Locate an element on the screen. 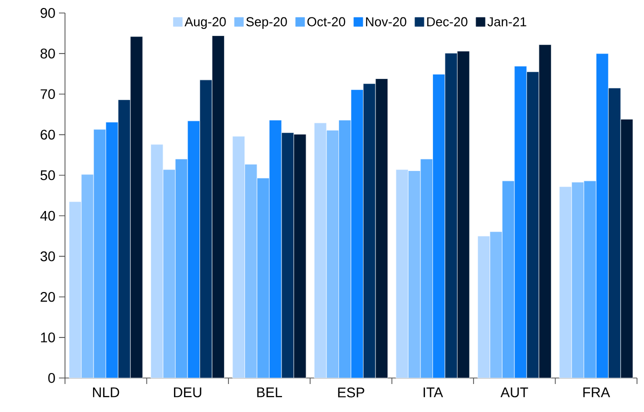 The width and height of the screenshot is (644, 412). legend-label: Sep-20 is located at coordinates (266, 23).